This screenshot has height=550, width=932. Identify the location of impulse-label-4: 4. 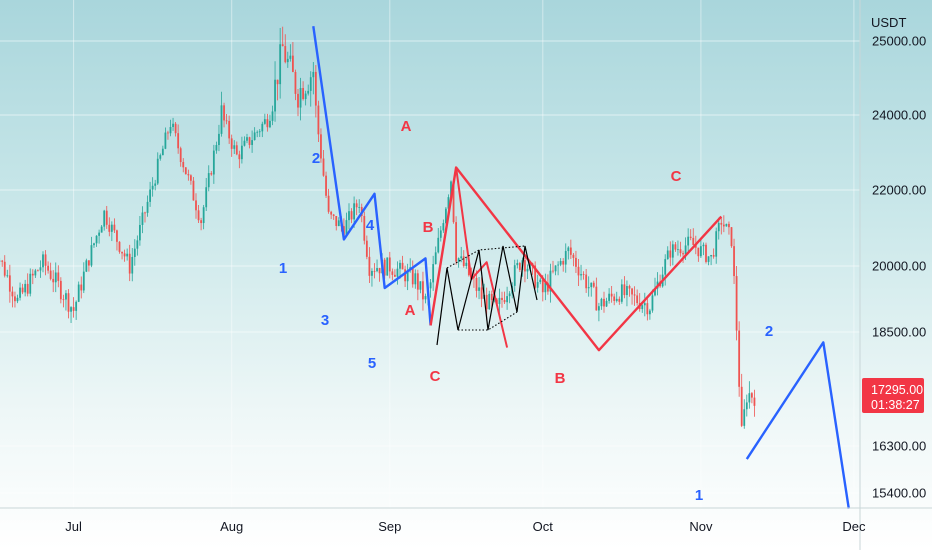
(370, 225).